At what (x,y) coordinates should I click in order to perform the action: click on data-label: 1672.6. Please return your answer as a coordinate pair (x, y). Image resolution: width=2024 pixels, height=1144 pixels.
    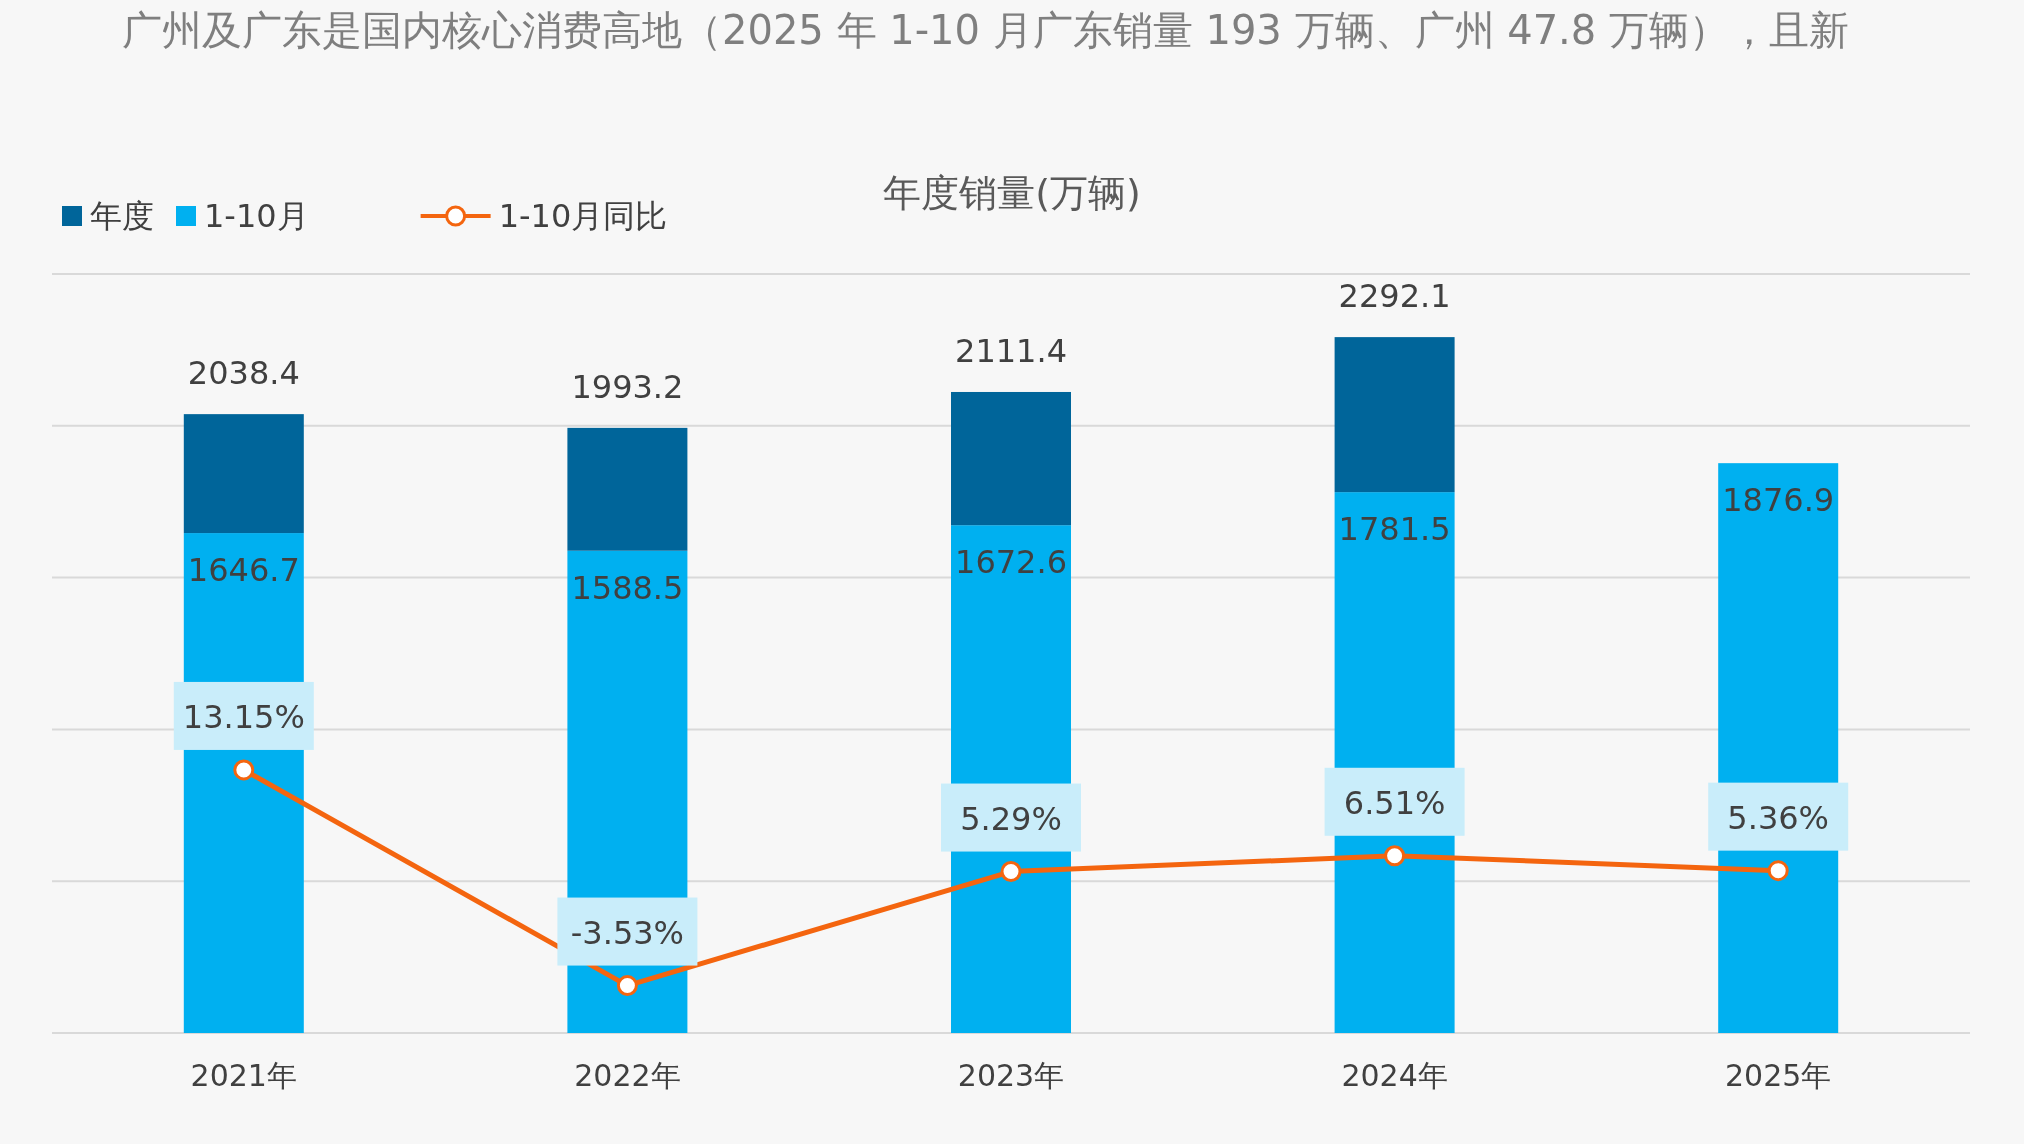
    Looking at the image, I should click on (1011, 562).